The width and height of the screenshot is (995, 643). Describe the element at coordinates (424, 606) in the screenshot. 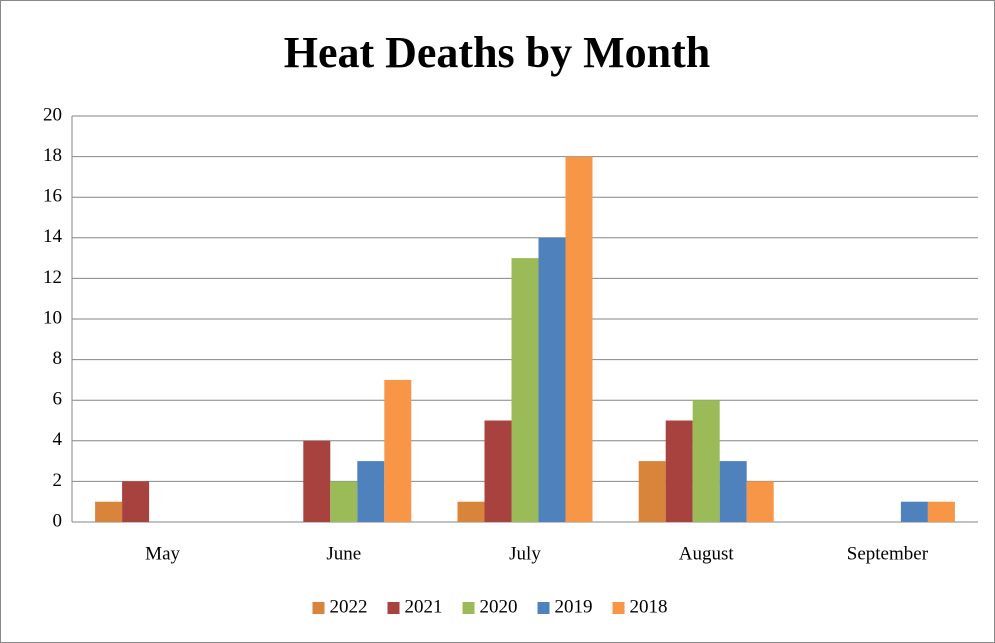

I see `legend-label: 2021` at that location.